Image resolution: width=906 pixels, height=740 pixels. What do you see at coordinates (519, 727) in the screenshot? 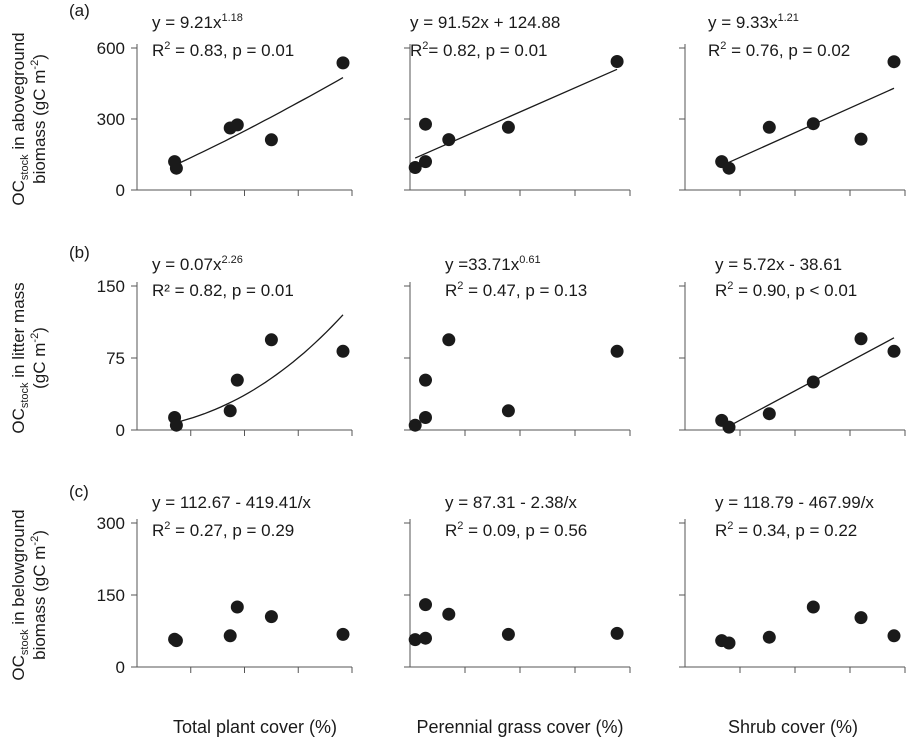
I see `x-axis-label: Perennial grass cover (%)` at bounding box center [519, 727].